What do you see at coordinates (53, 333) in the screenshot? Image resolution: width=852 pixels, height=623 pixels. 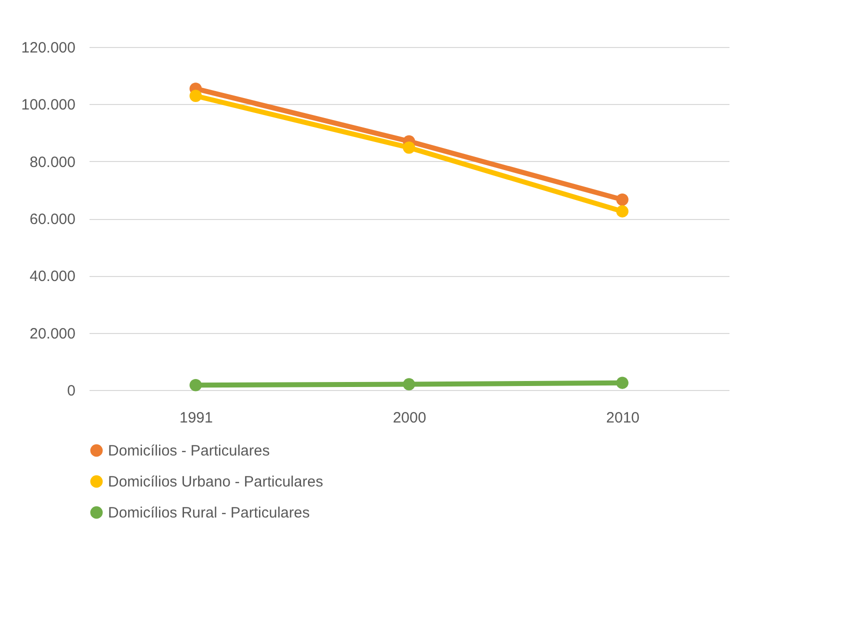 I see `y-tick-label: 20.000` at bounding box center [53, 333].